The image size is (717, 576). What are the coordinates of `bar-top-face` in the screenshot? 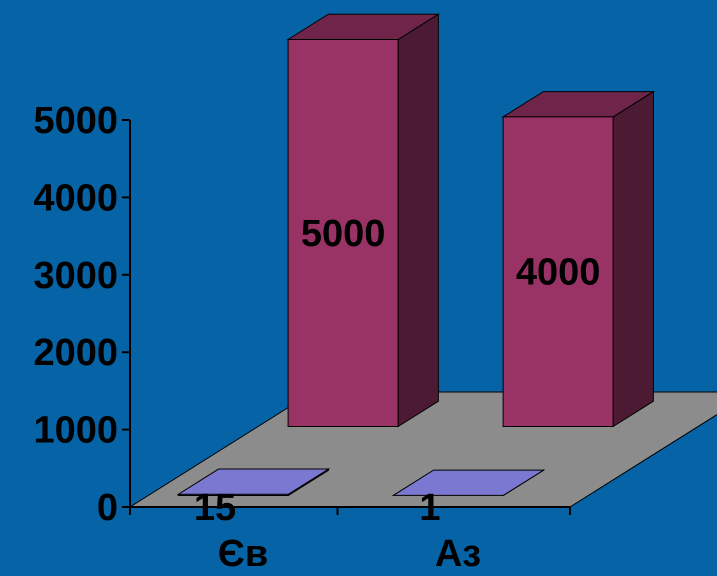 It's located at (468, 482).